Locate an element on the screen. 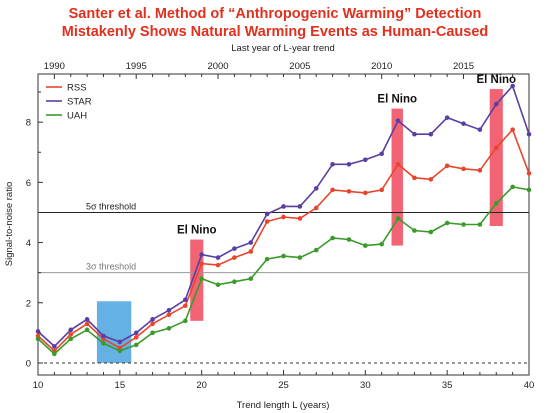 The height and width of the screenshot is (413, 550). top-tick-label-1990: 1990 is located at coordinates (54, 66).